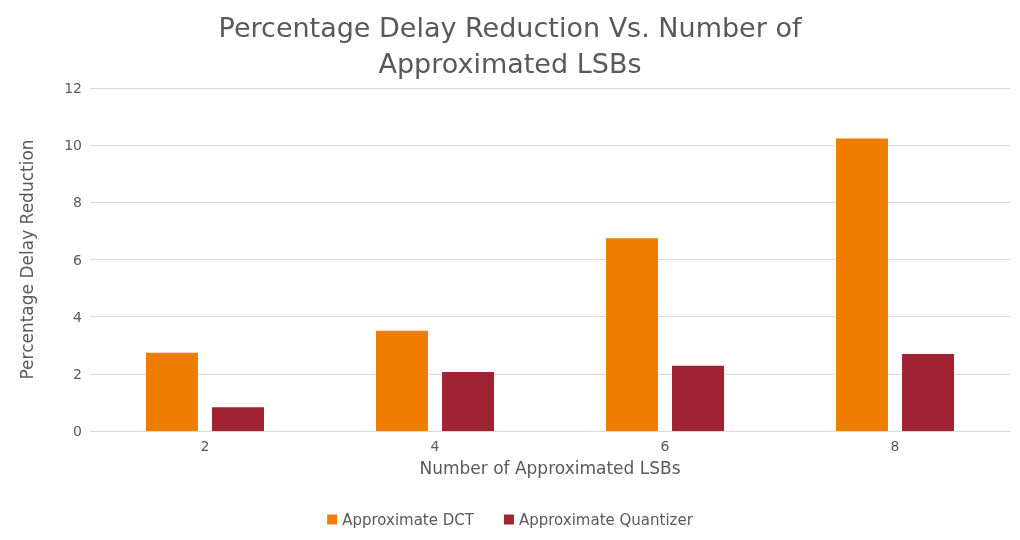  I want to click on x-tick-label: 2, so click(205, 446).